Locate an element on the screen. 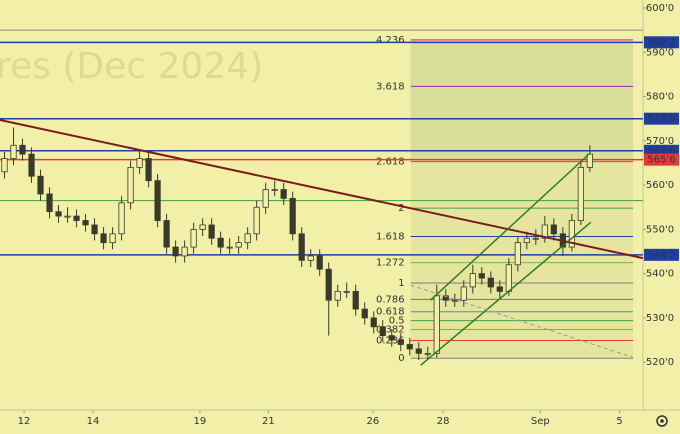  y-tick-label: 550'0 is located at coordinates (660, 229).